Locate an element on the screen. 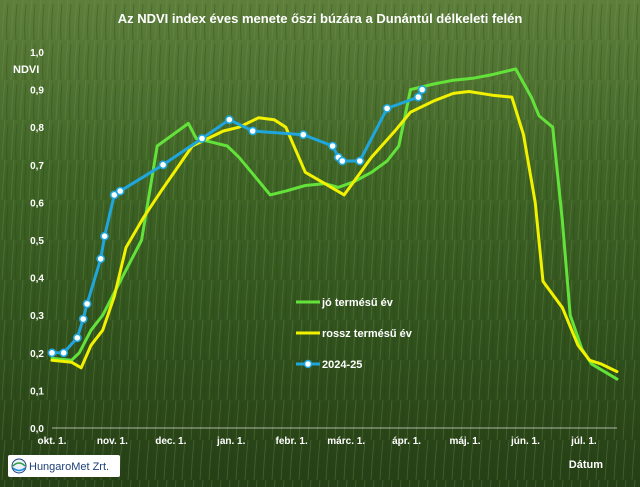 This screenshot has height=487, width=640. legend-label-2024-25: 2024-25 is located at coordinates (342, 365).